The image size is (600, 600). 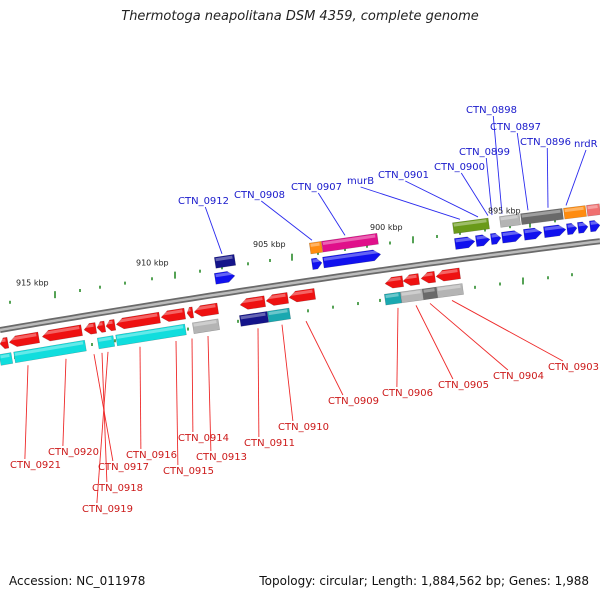 I want to click on kbp-label: 905 kbp, so click(x=269, y=244).